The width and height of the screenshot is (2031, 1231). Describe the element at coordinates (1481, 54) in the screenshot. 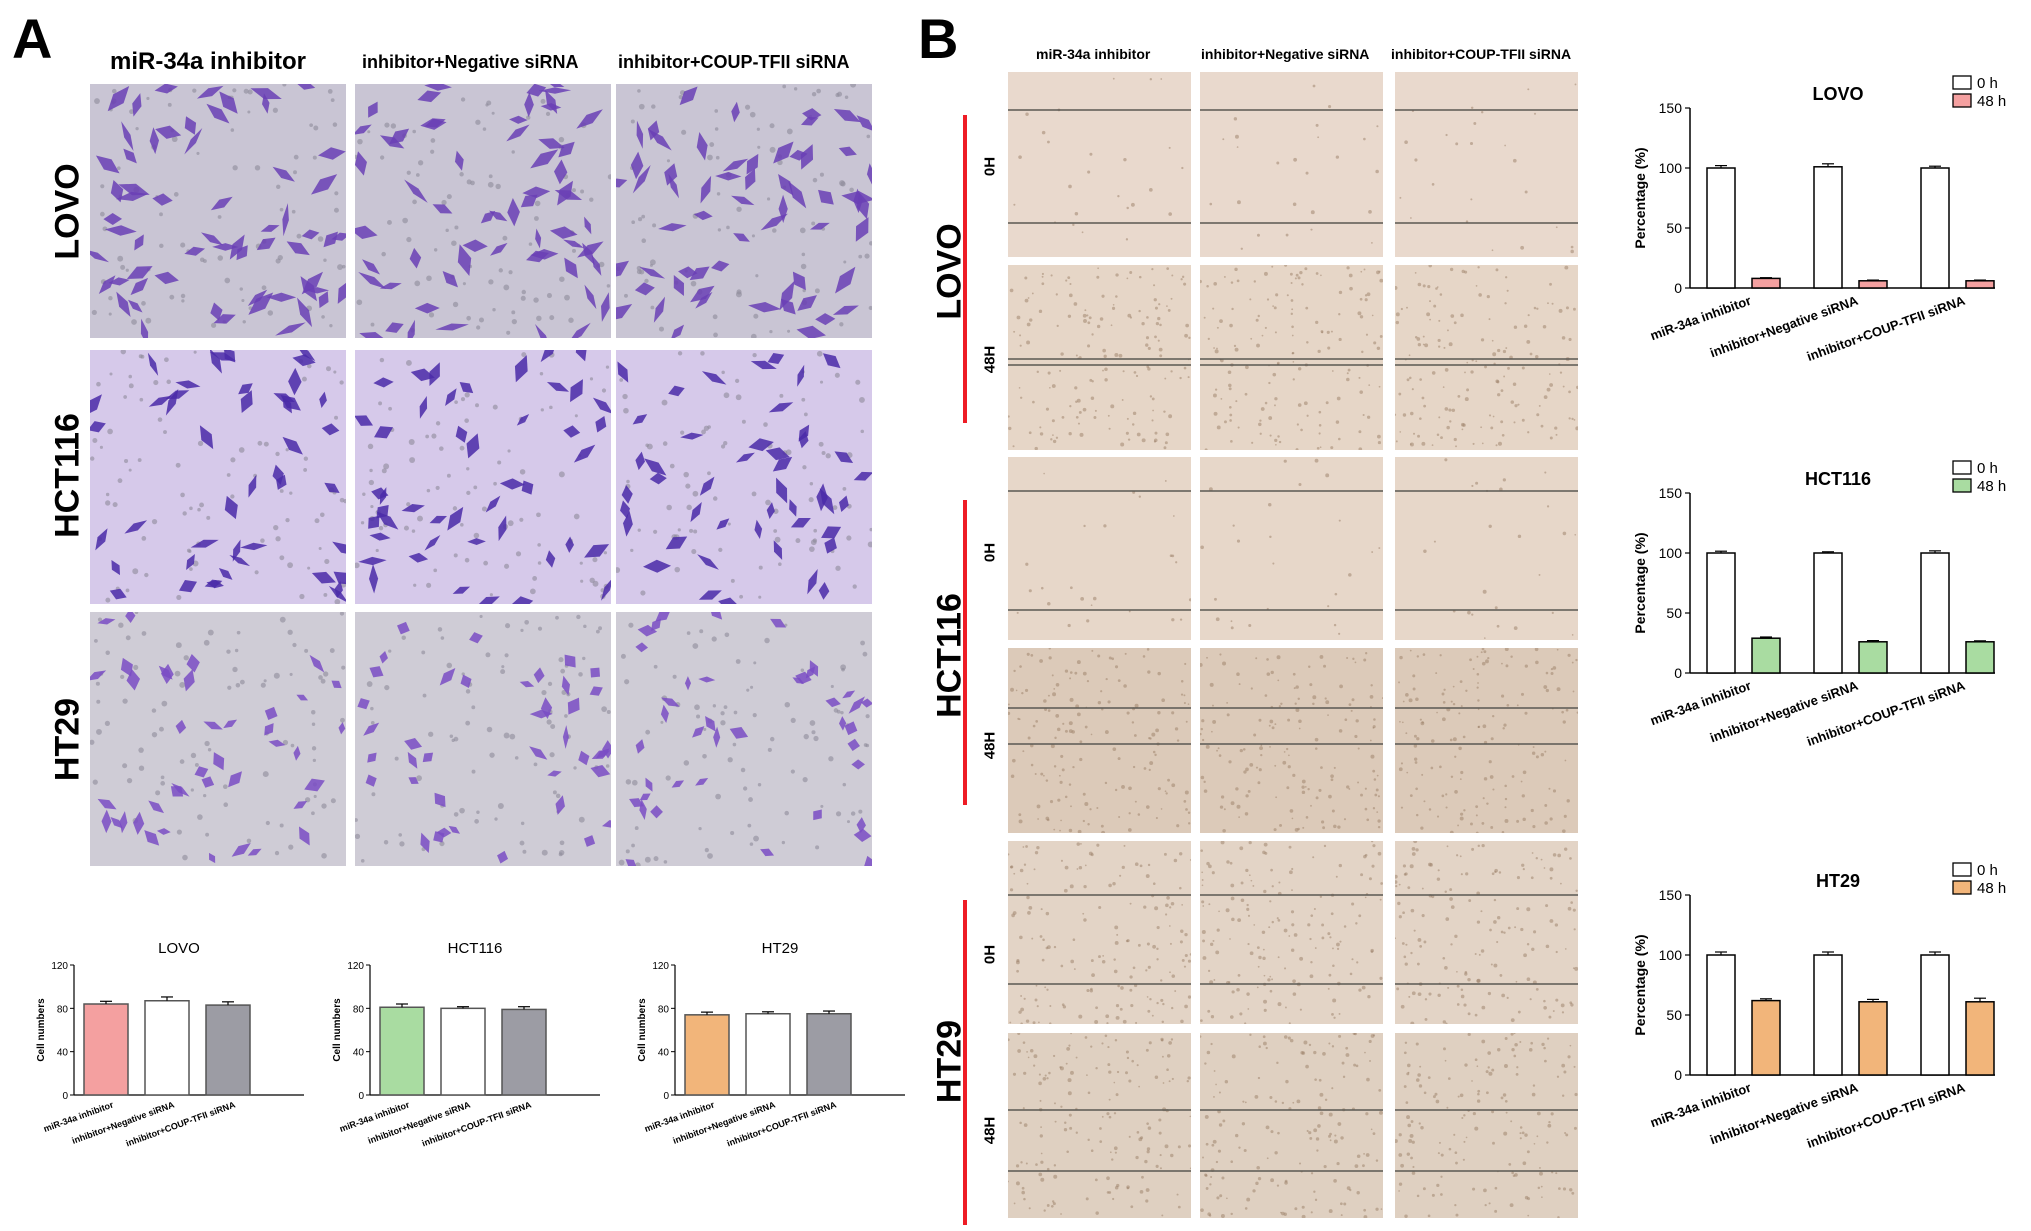

I see `panel-b-column-header-3: inhibitor+COUP-TFII siRNA` at that location.